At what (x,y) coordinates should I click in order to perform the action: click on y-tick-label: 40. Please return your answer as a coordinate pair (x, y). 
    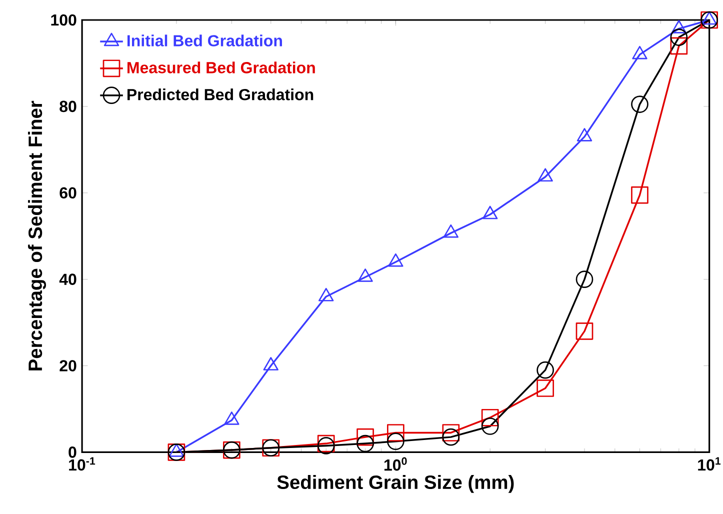
    Looking at the image, I should click on (67, 279).